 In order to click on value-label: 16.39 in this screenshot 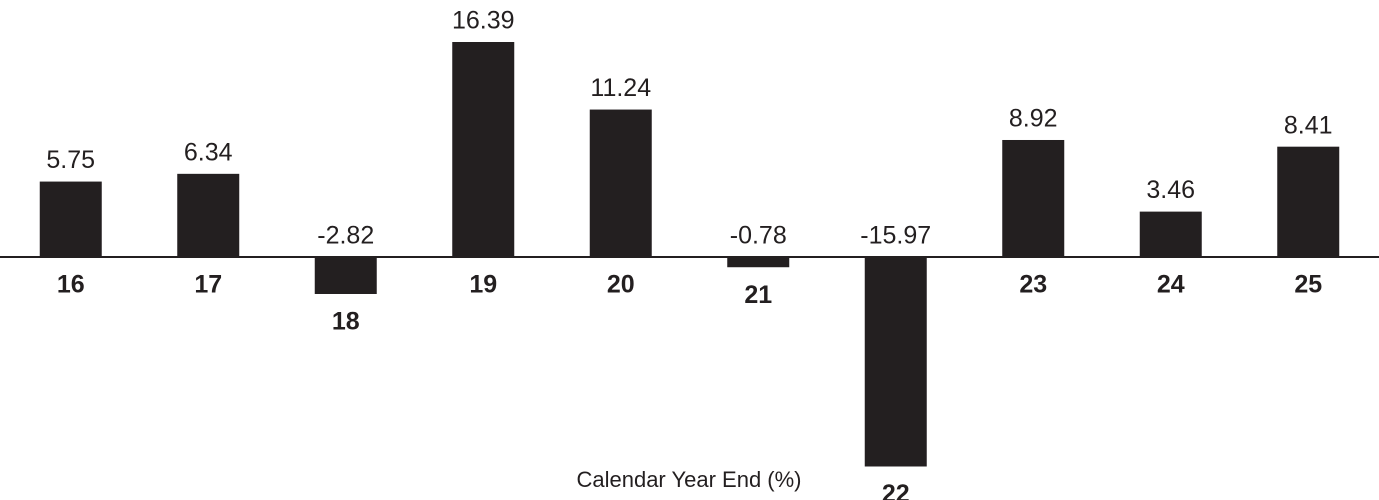, I will do `click(483, 21)`.